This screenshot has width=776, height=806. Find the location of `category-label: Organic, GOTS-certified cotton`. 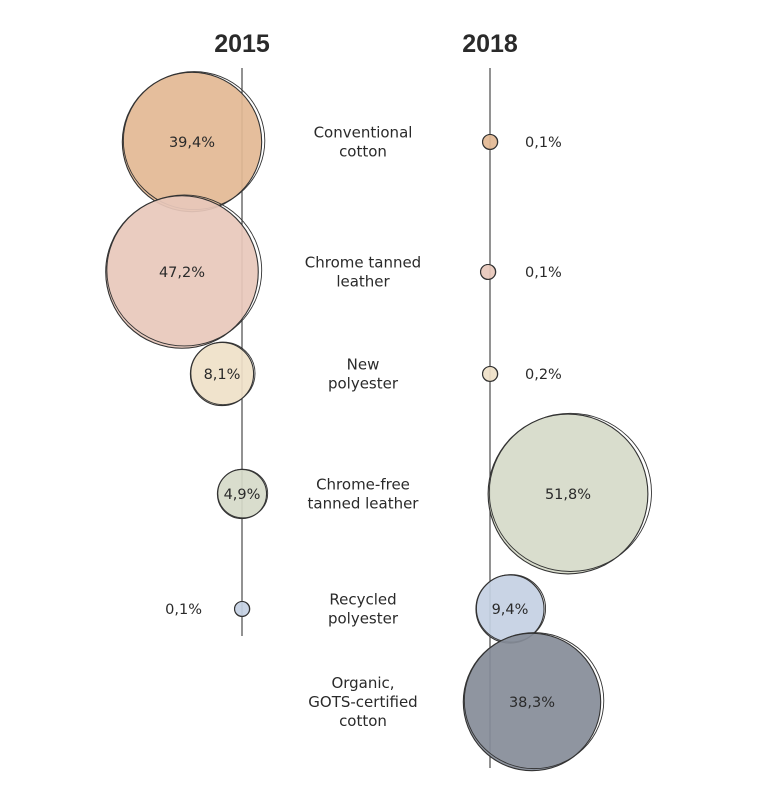

category-label: Organic, GOTS-certified cotton is located at coordinates (362, 702).